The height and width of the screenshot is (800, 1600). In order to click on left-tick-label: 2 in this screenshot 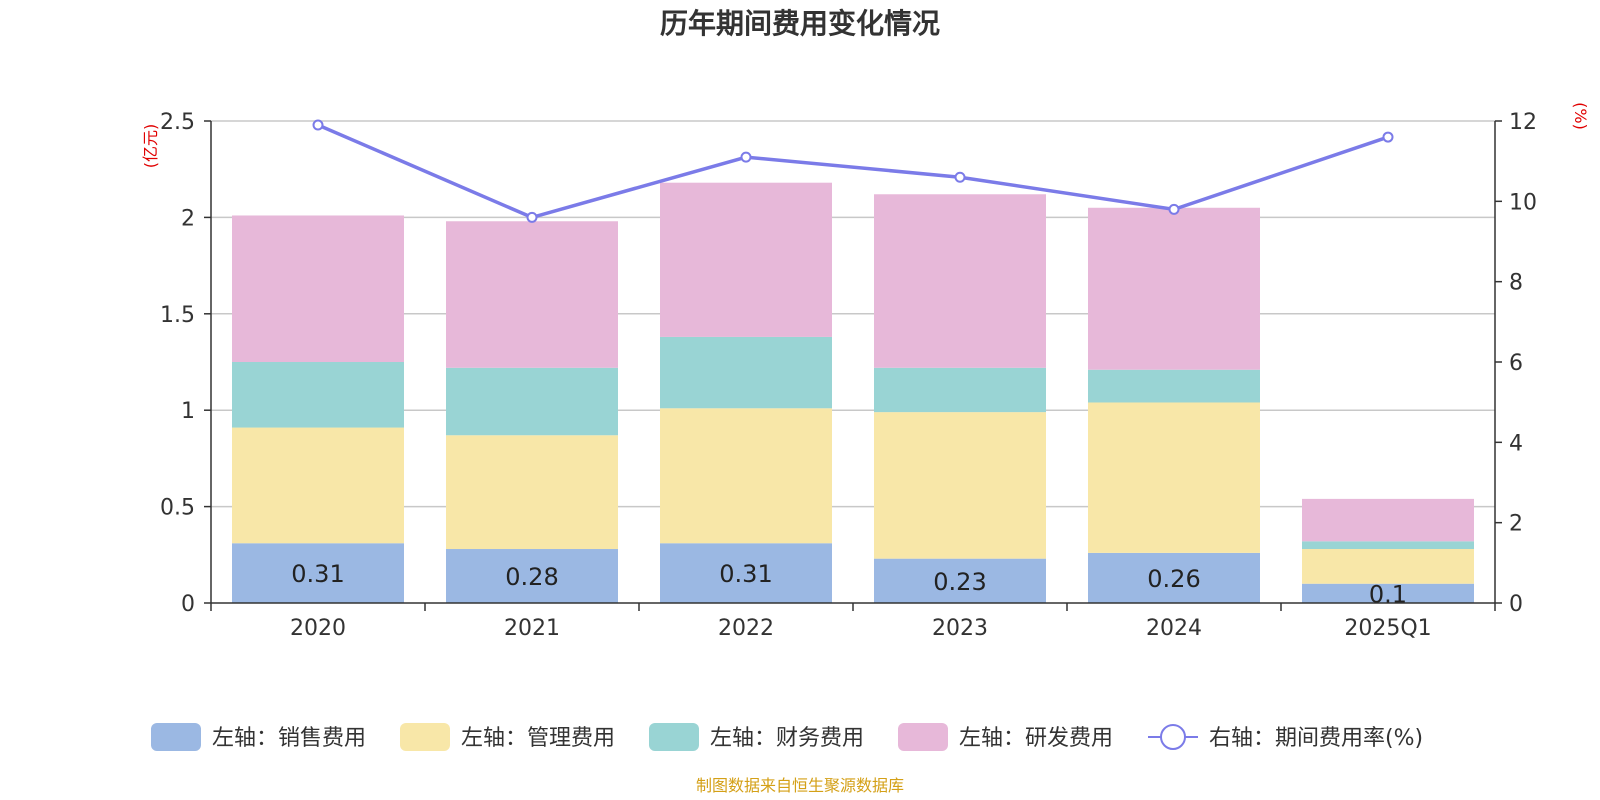, I will do `click(188, 218)`.